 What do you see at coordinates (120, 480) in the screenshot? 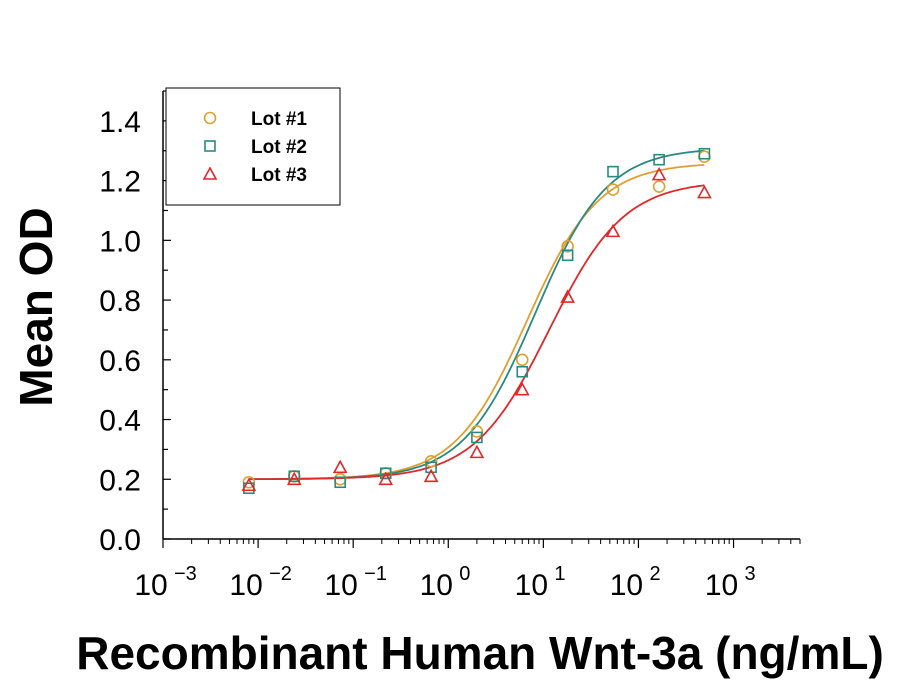
I see `y-tick-label: 0.2` at bounding box center [120, 480].